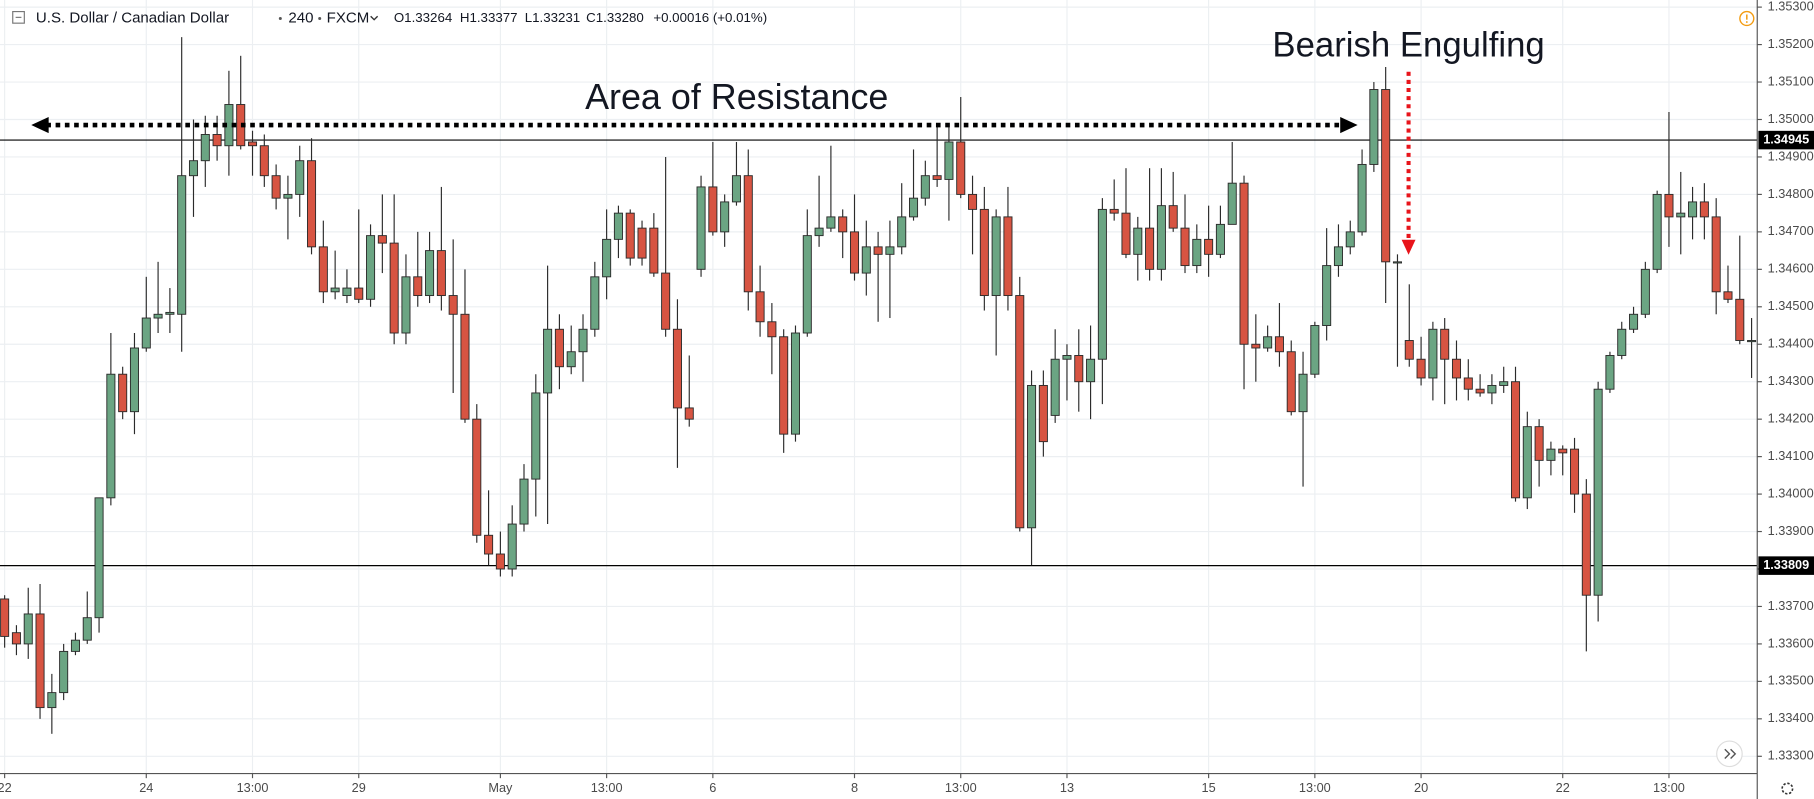 This screenshot has width=1814, height=799. I want to click on y-tick-label: 1.34400, so click(1791, 343).